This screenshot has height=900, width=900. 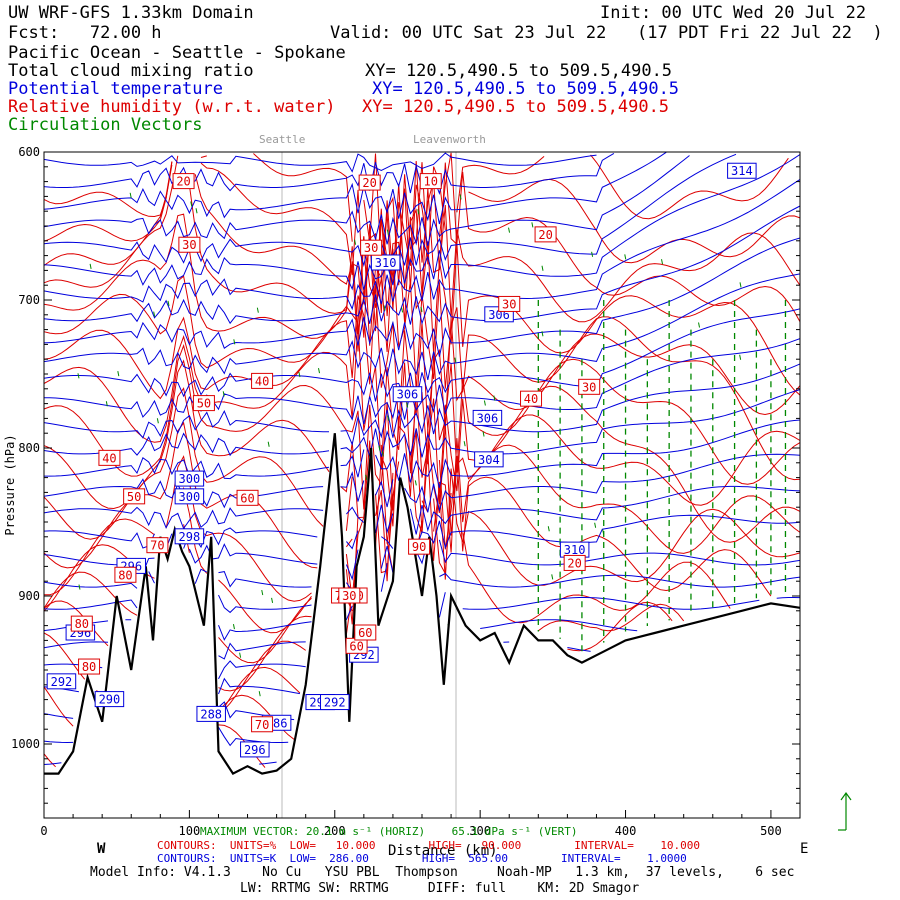 I want to click on y-axis-label: Pressure (hPa), so click(x=10, y=484).